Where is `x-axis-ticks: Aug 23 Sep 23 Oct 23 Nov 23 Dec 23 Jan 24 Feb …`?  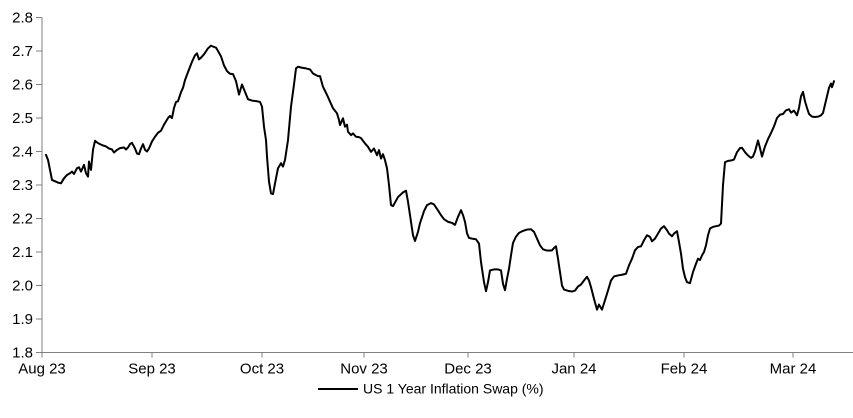 x-axis-ticks: Aug 23 Sep 23 Oct 23 Nov 23 Dec 23 Jan 24 Feb … is located at coordinates (417, 365).